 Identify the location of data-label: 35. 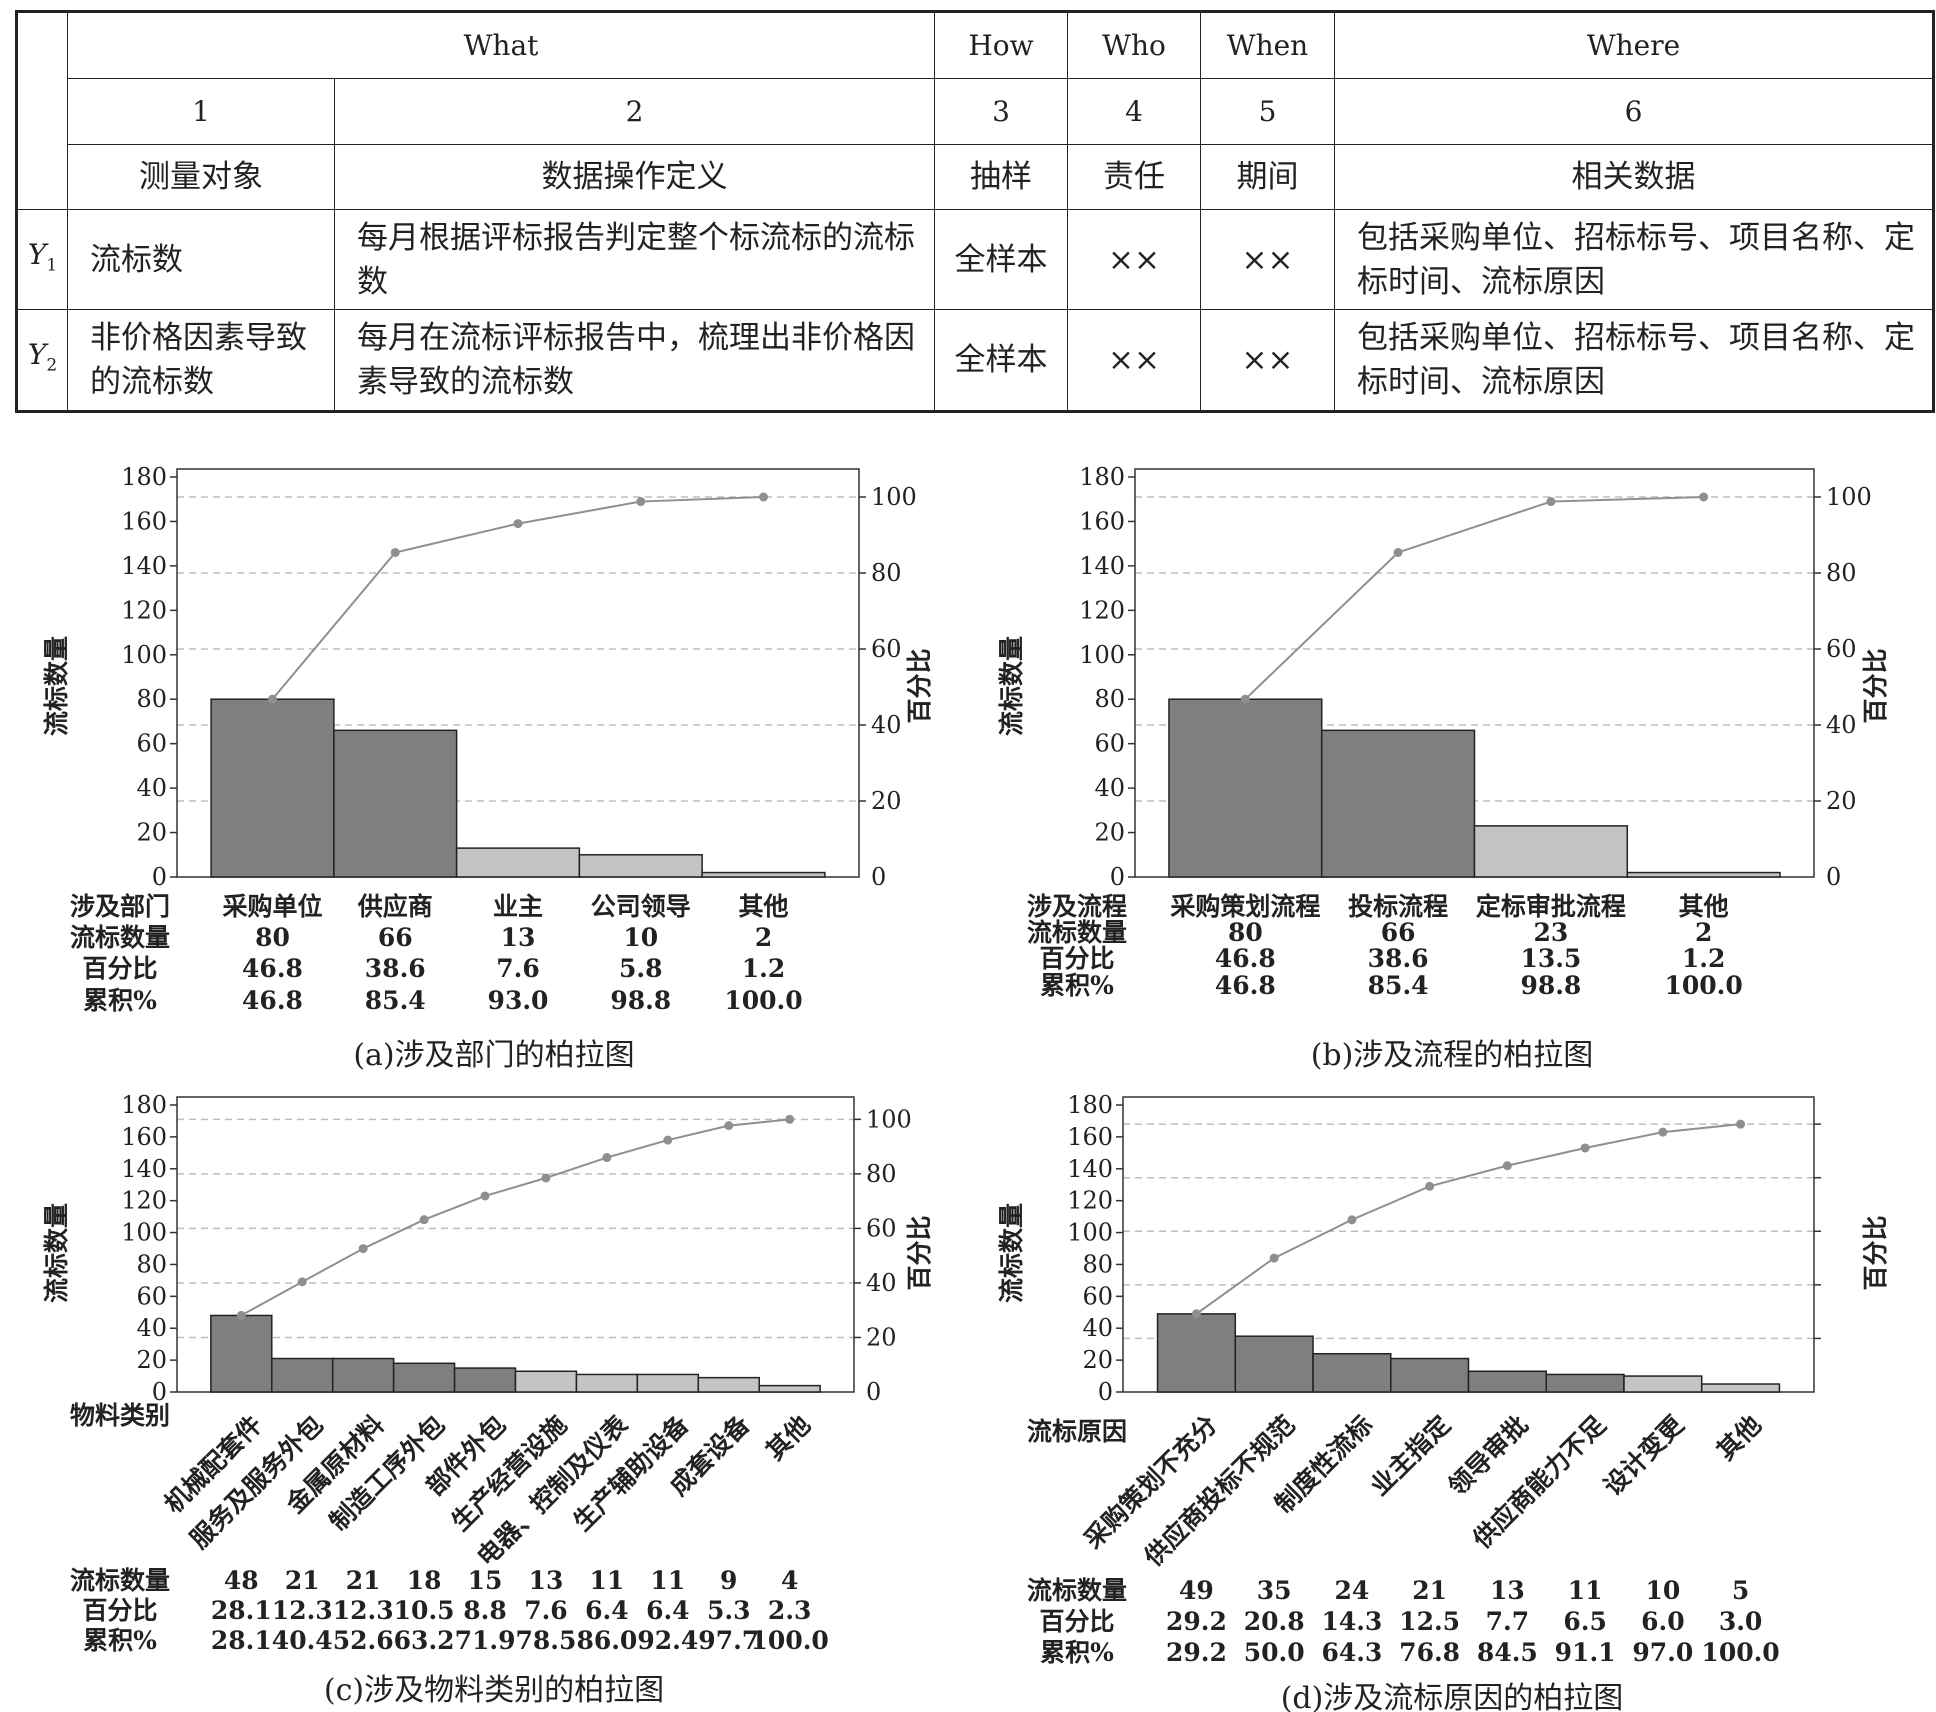
(1274, 1590).